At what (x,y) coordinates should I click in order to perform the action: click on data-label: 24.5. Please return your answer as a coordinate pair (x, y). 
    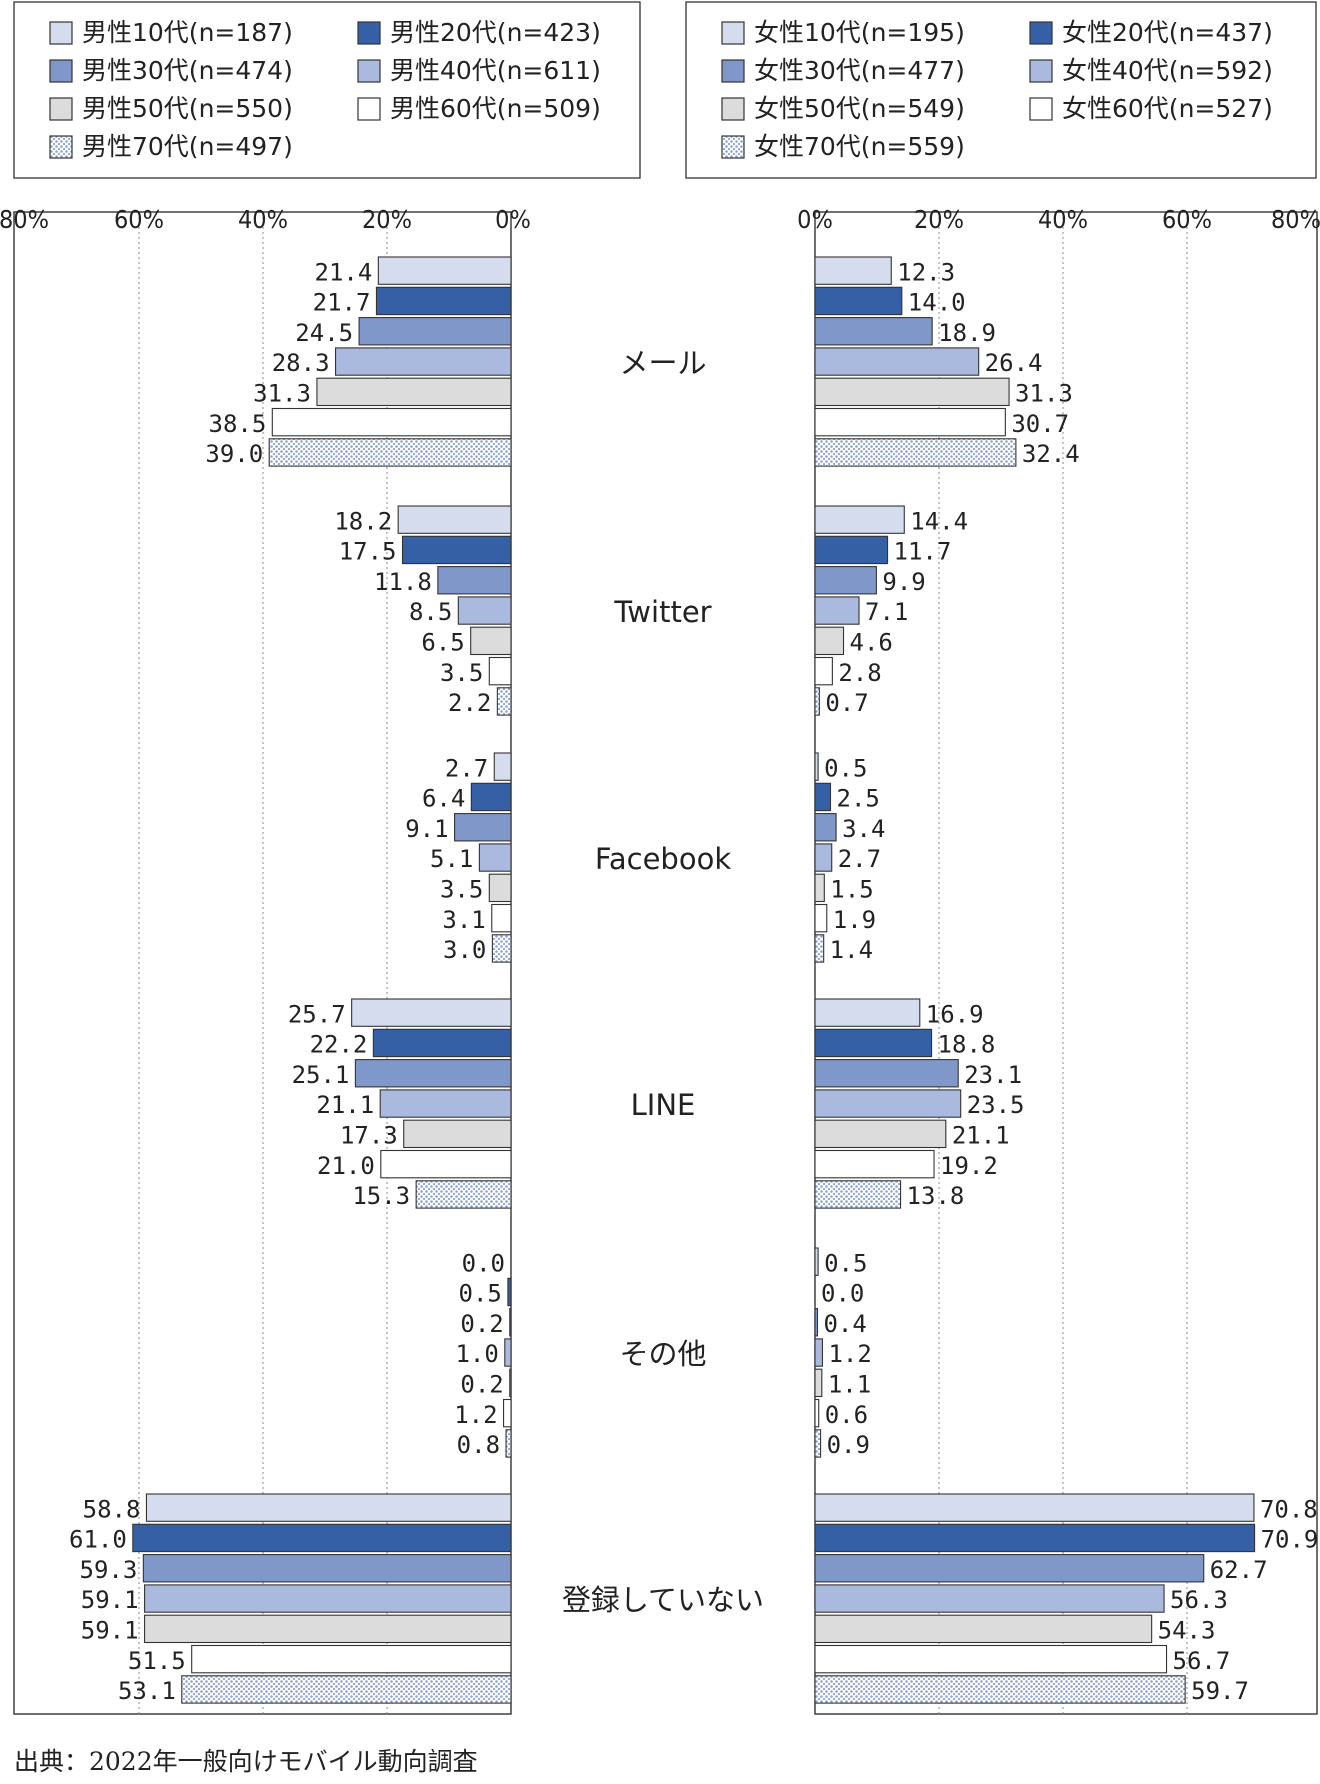
    Looking at the image, I should click on (324, 333).